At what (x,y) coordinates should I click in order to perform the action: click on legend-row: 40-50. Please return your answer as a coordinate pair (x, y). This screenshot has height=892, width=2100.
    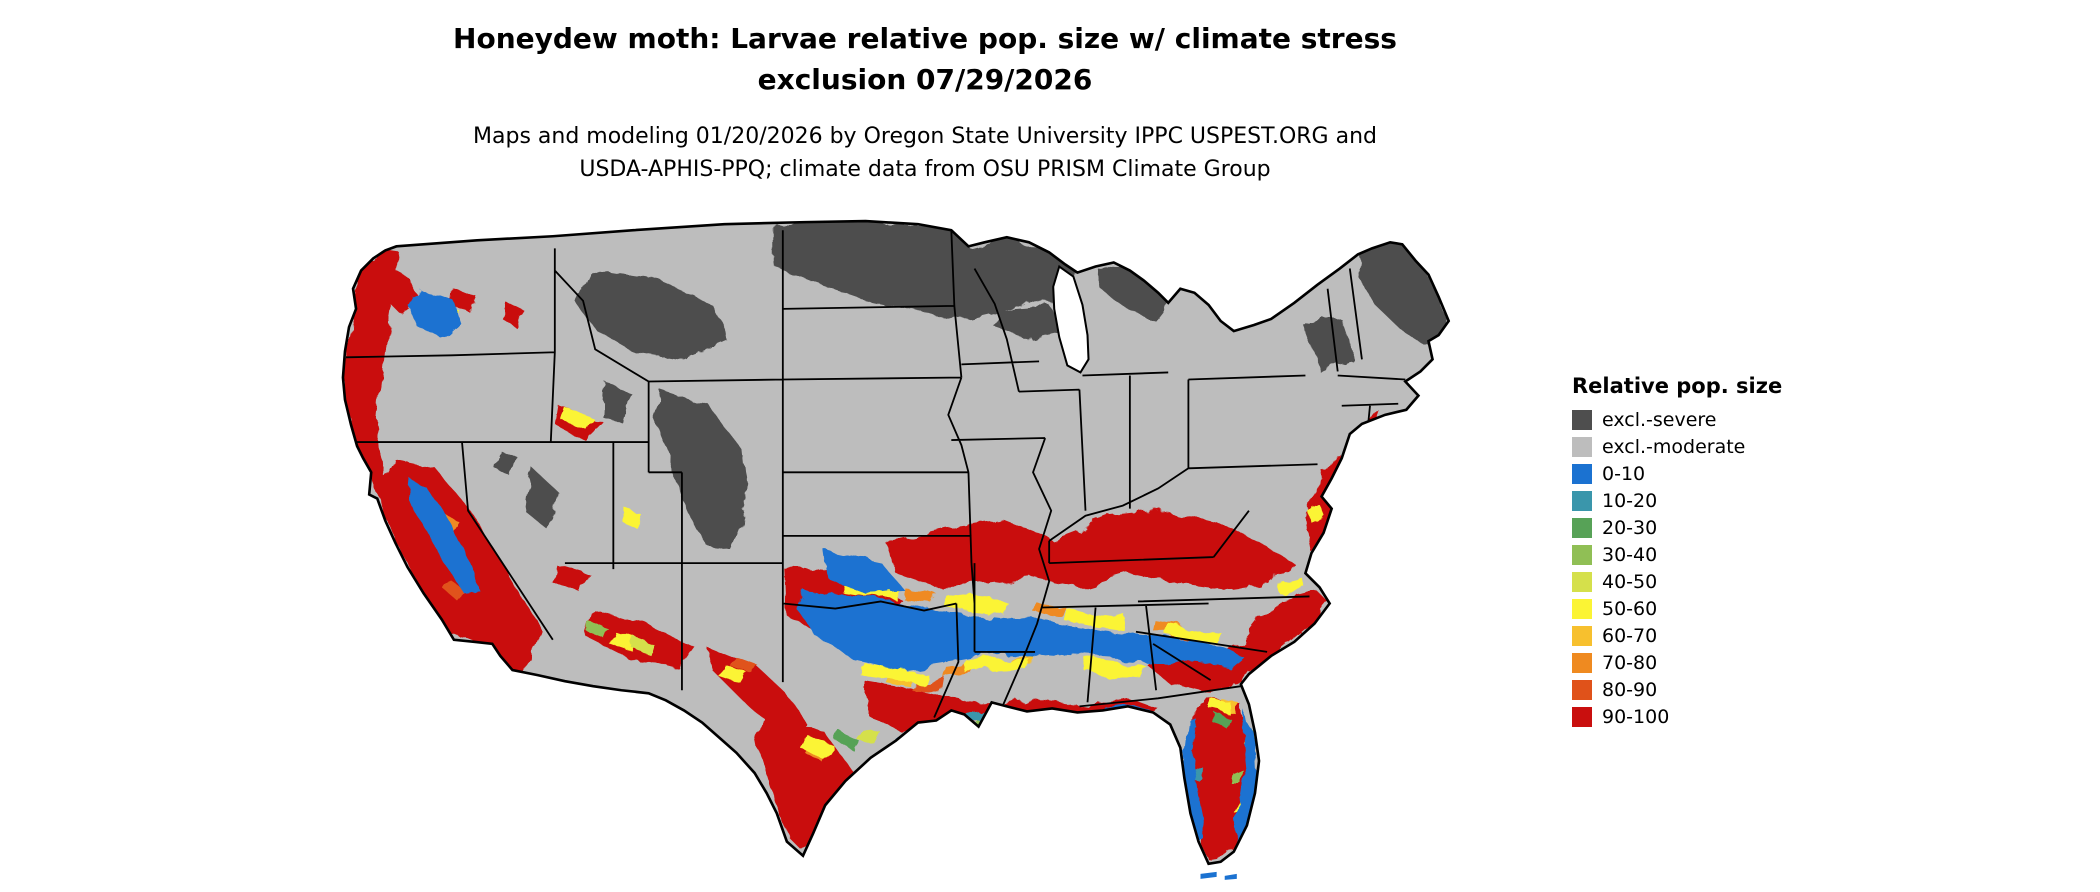
    Looking at the image, I should click on (1677, 582).